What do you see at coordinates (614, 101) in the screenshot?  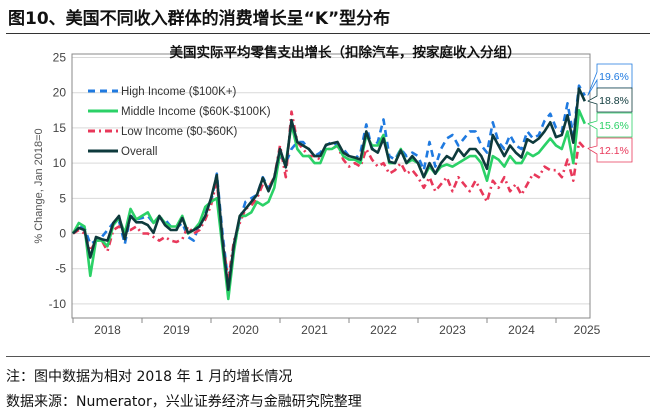 I see `end-label: 18.8%` at bounding box center [614, 101].